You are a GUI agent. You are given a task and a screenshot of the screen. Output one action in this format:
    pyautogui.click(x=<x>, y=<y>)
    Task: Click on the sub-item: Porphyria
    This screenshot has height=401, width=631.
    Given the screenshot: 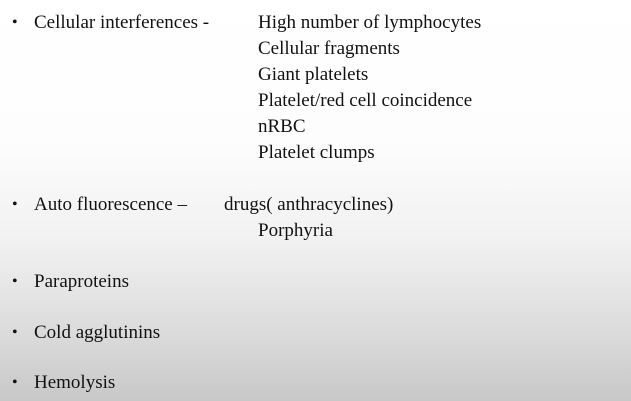 What is the action you would take?
    pyautogui.click(x=295, y=230)
    